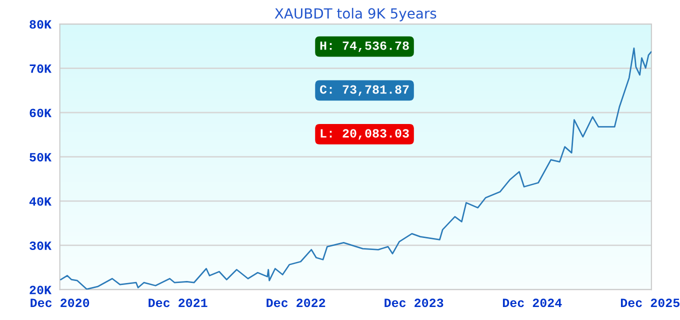  I want to click on annotation: L: 20,083.03, so click(364, 134).